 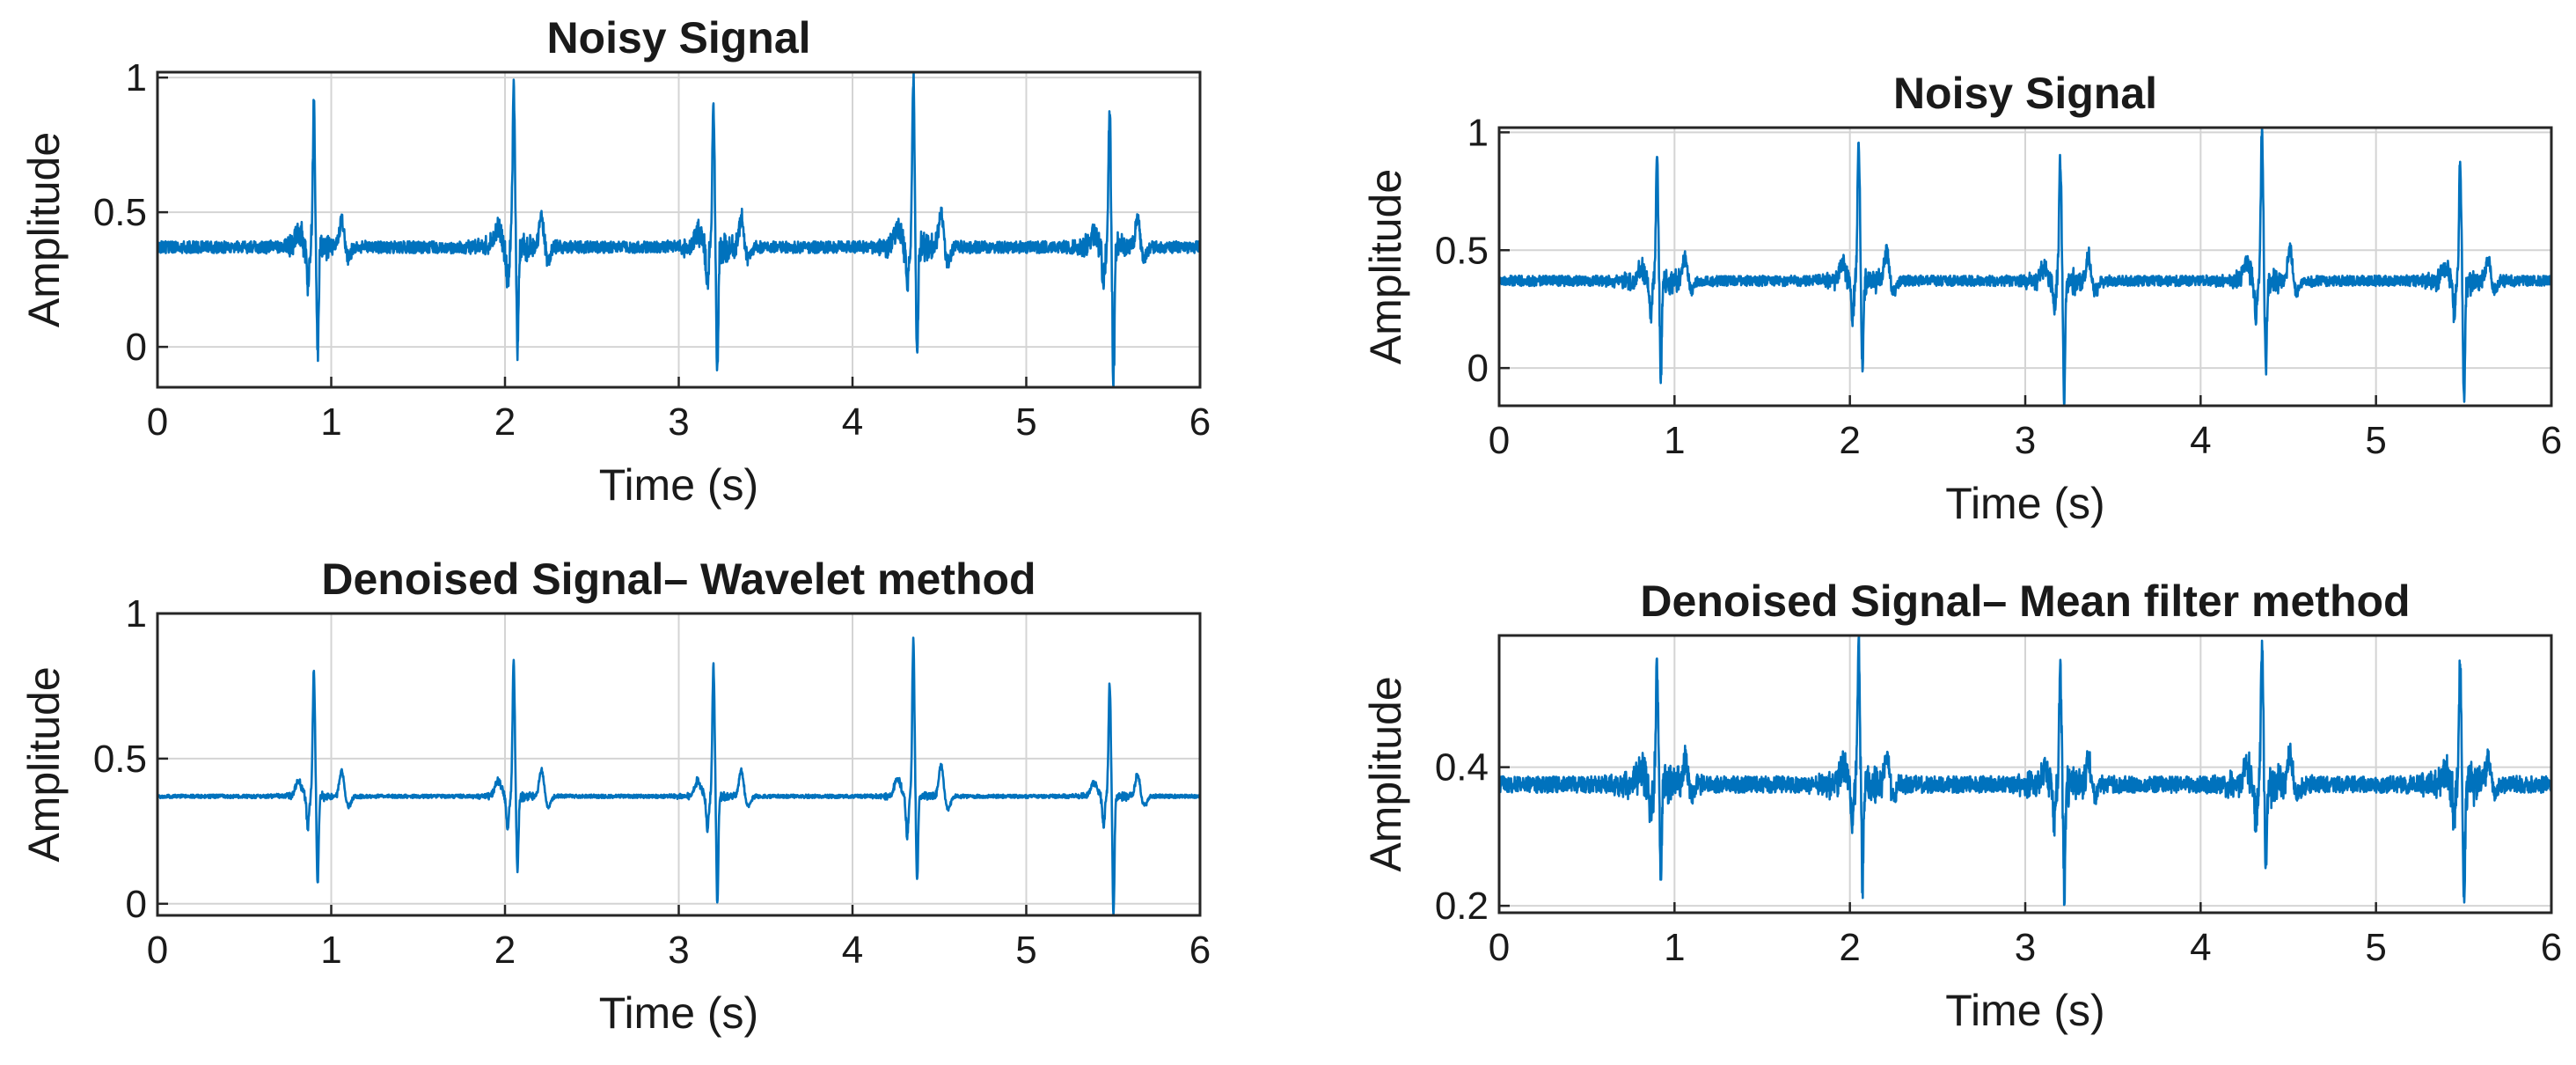 What do you see at coordinates (1462, 906) in the screenshot?
I see `y-tick-label: 0.2` at bounding box center [1462, 906].